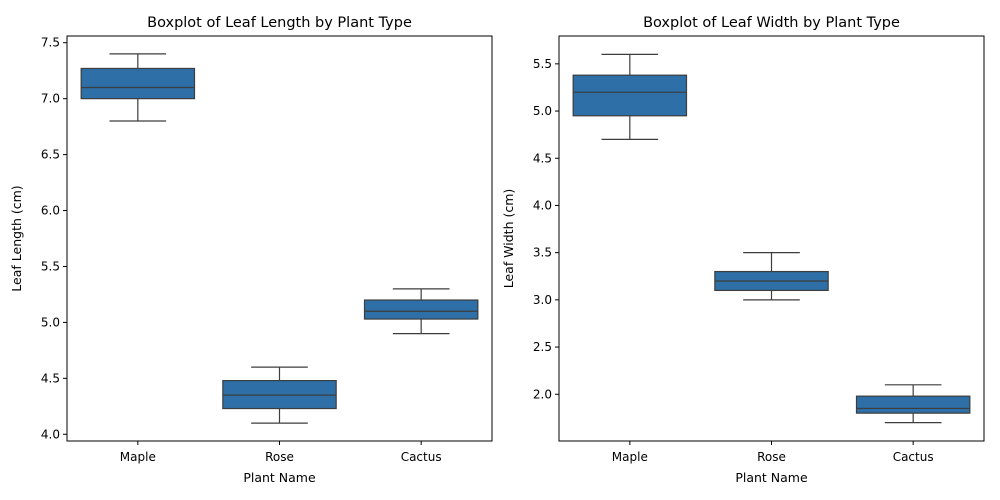  What do you see at coordinates (16, 238) in the screenshot?
I see `y-axis-label: Leaf Length (cm)` at bounding box center [16, 238].